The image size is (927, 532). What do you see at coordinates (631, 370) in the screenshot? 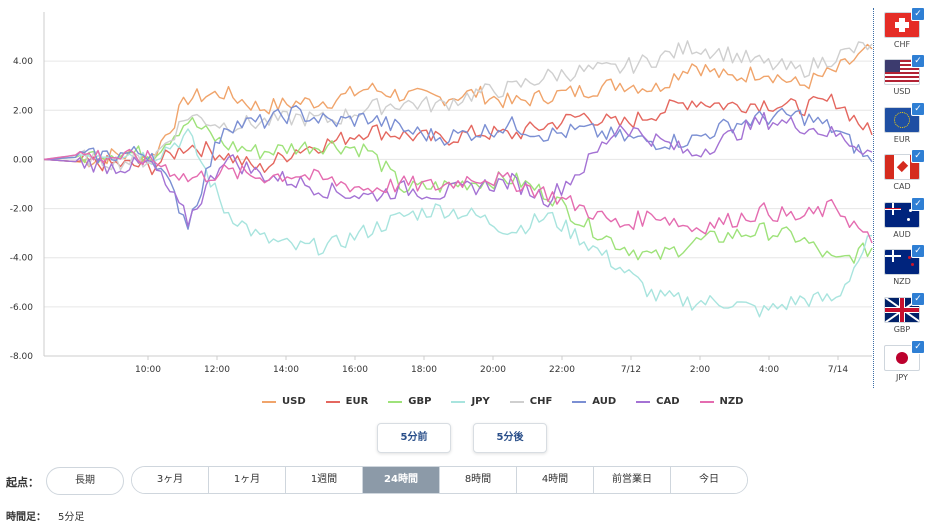
I see `x-tick-label: 7/12` at bounding box center [631, 370].